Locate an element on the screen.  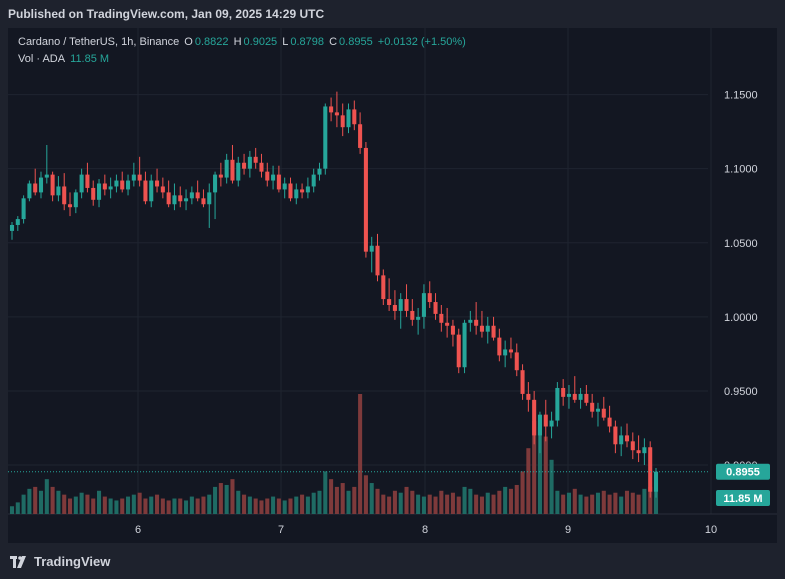
close-label: C is located at coordinates (333, 42).